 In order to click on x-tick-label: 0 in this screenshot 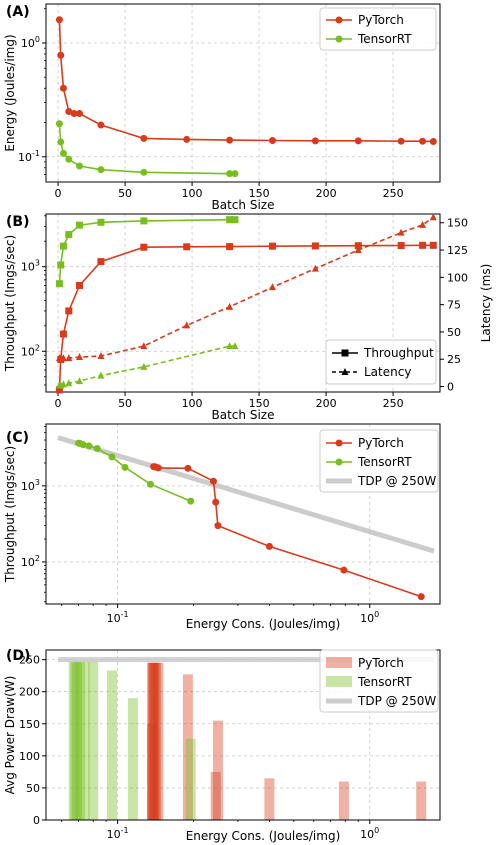, I will do `click(58, 193)`.